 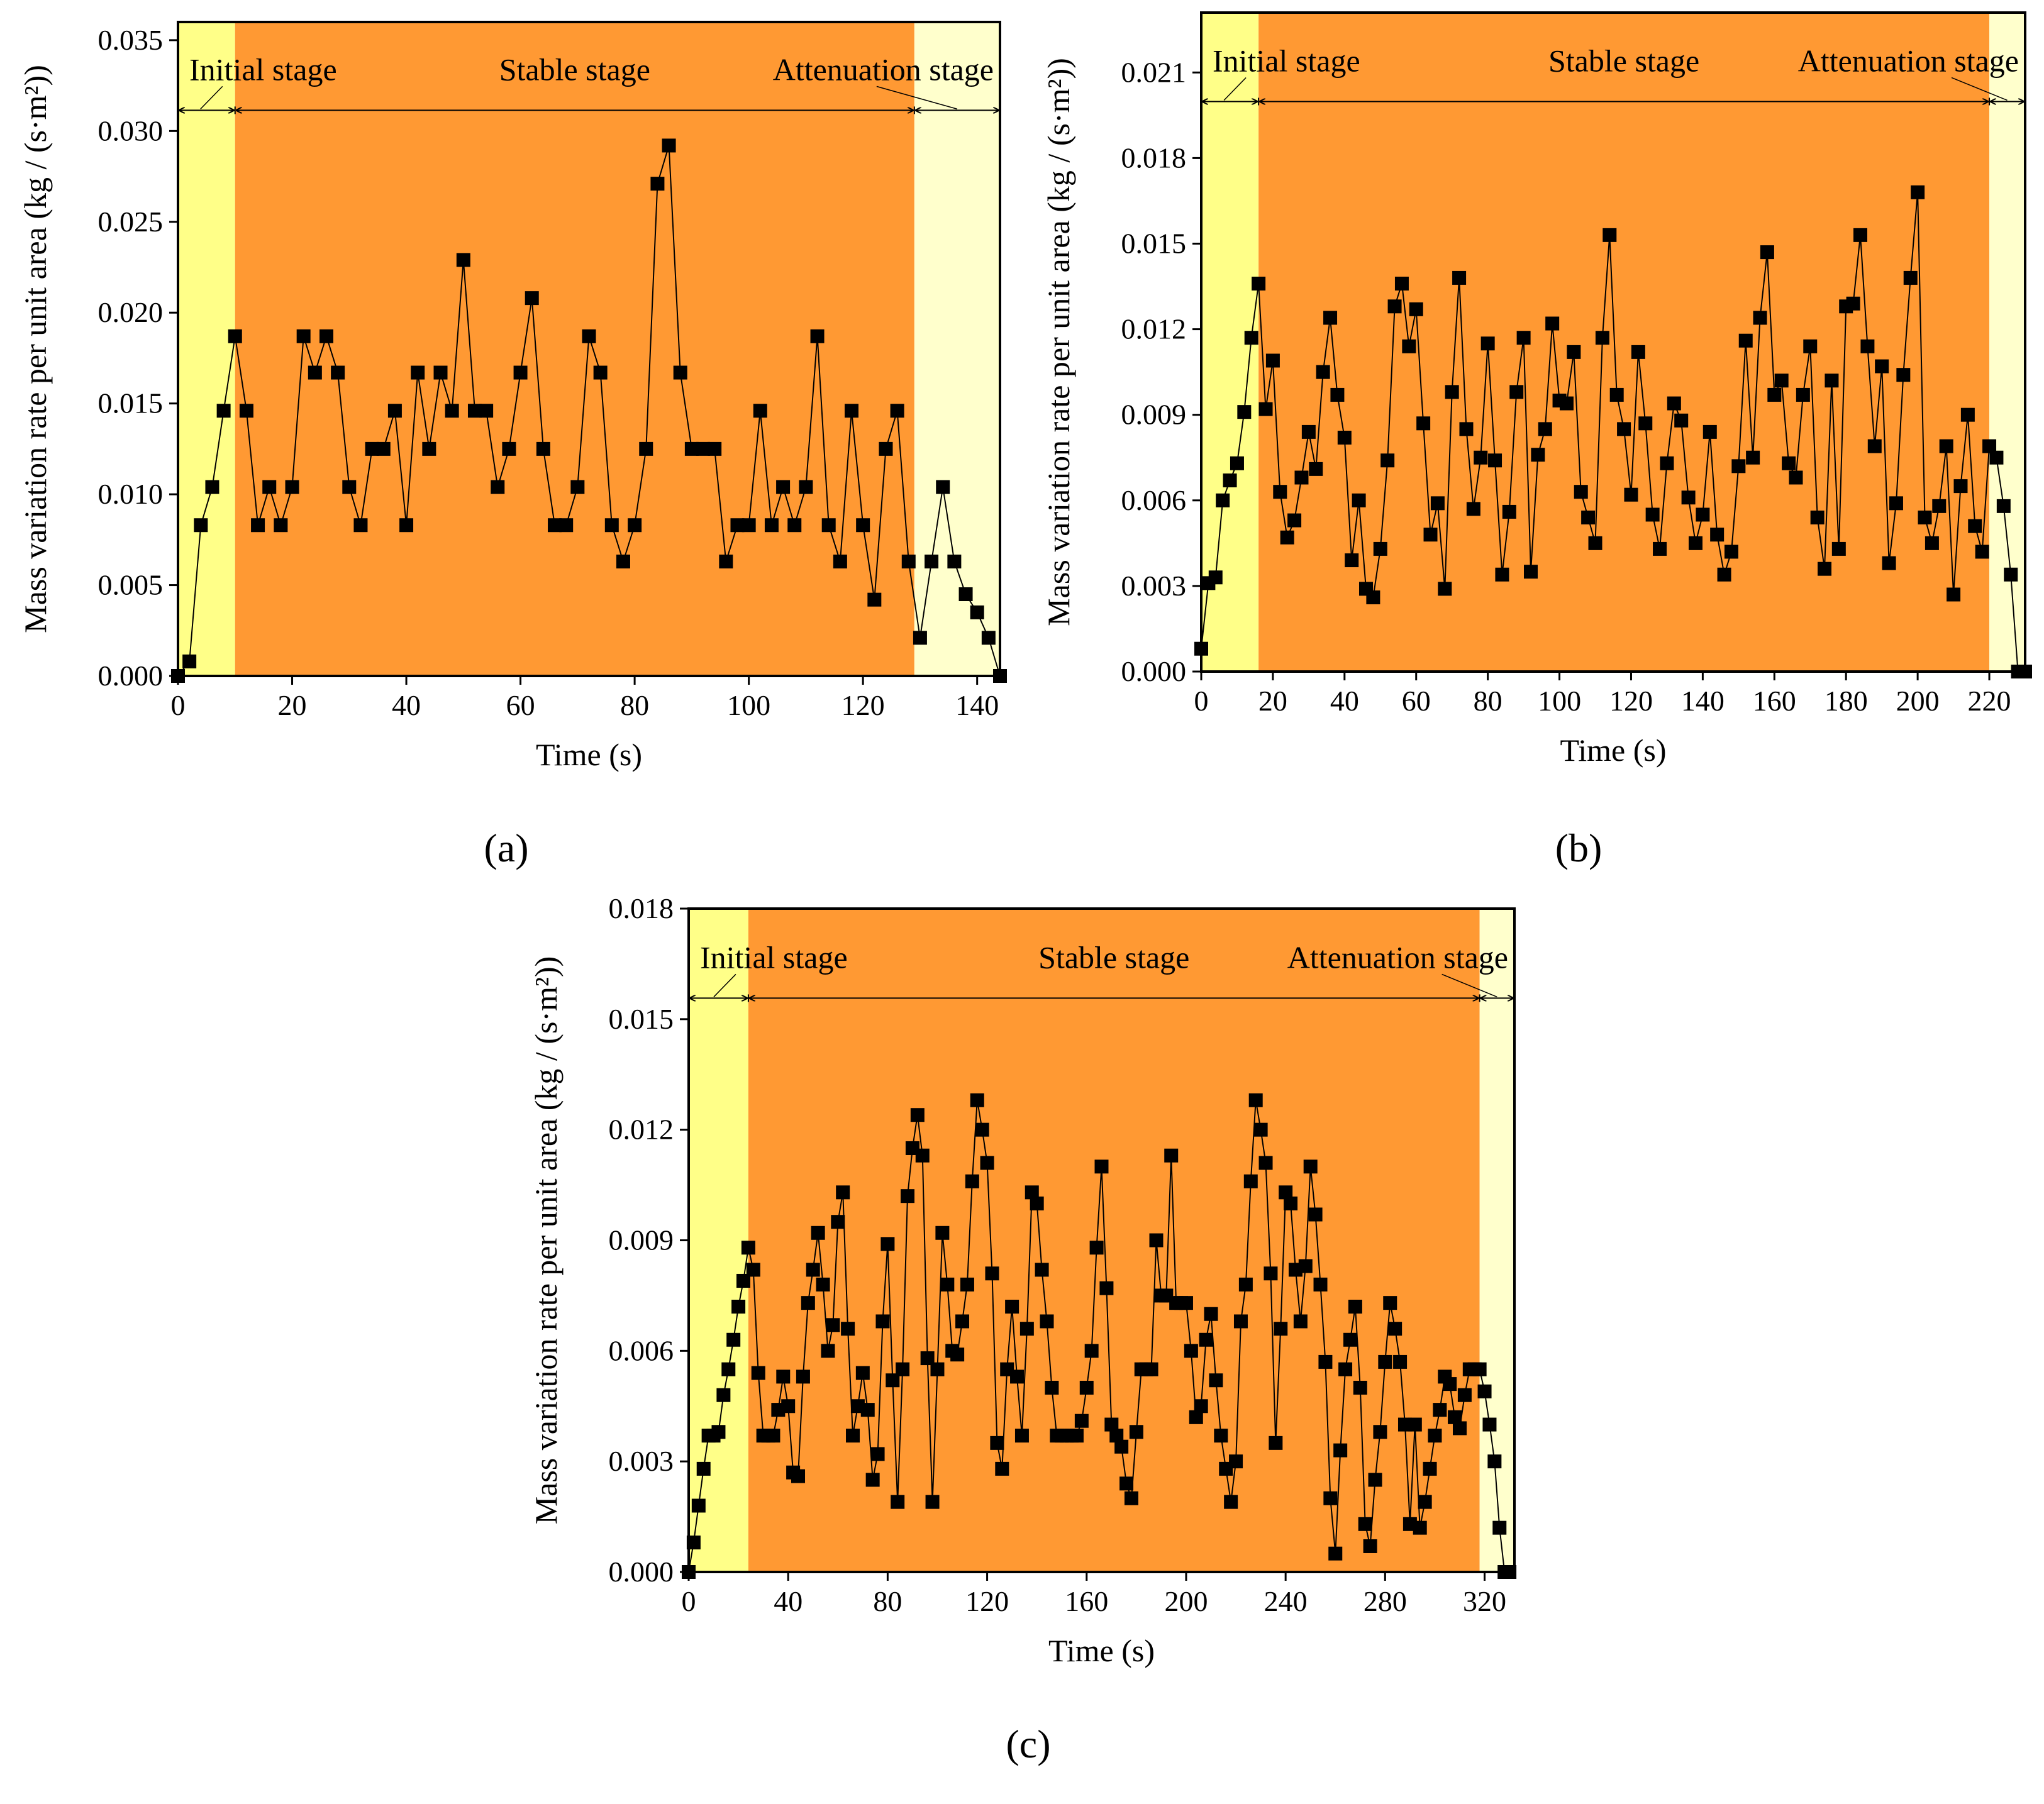 I want to click on x-tick-label: 240, so click(x=1286, y=1601).